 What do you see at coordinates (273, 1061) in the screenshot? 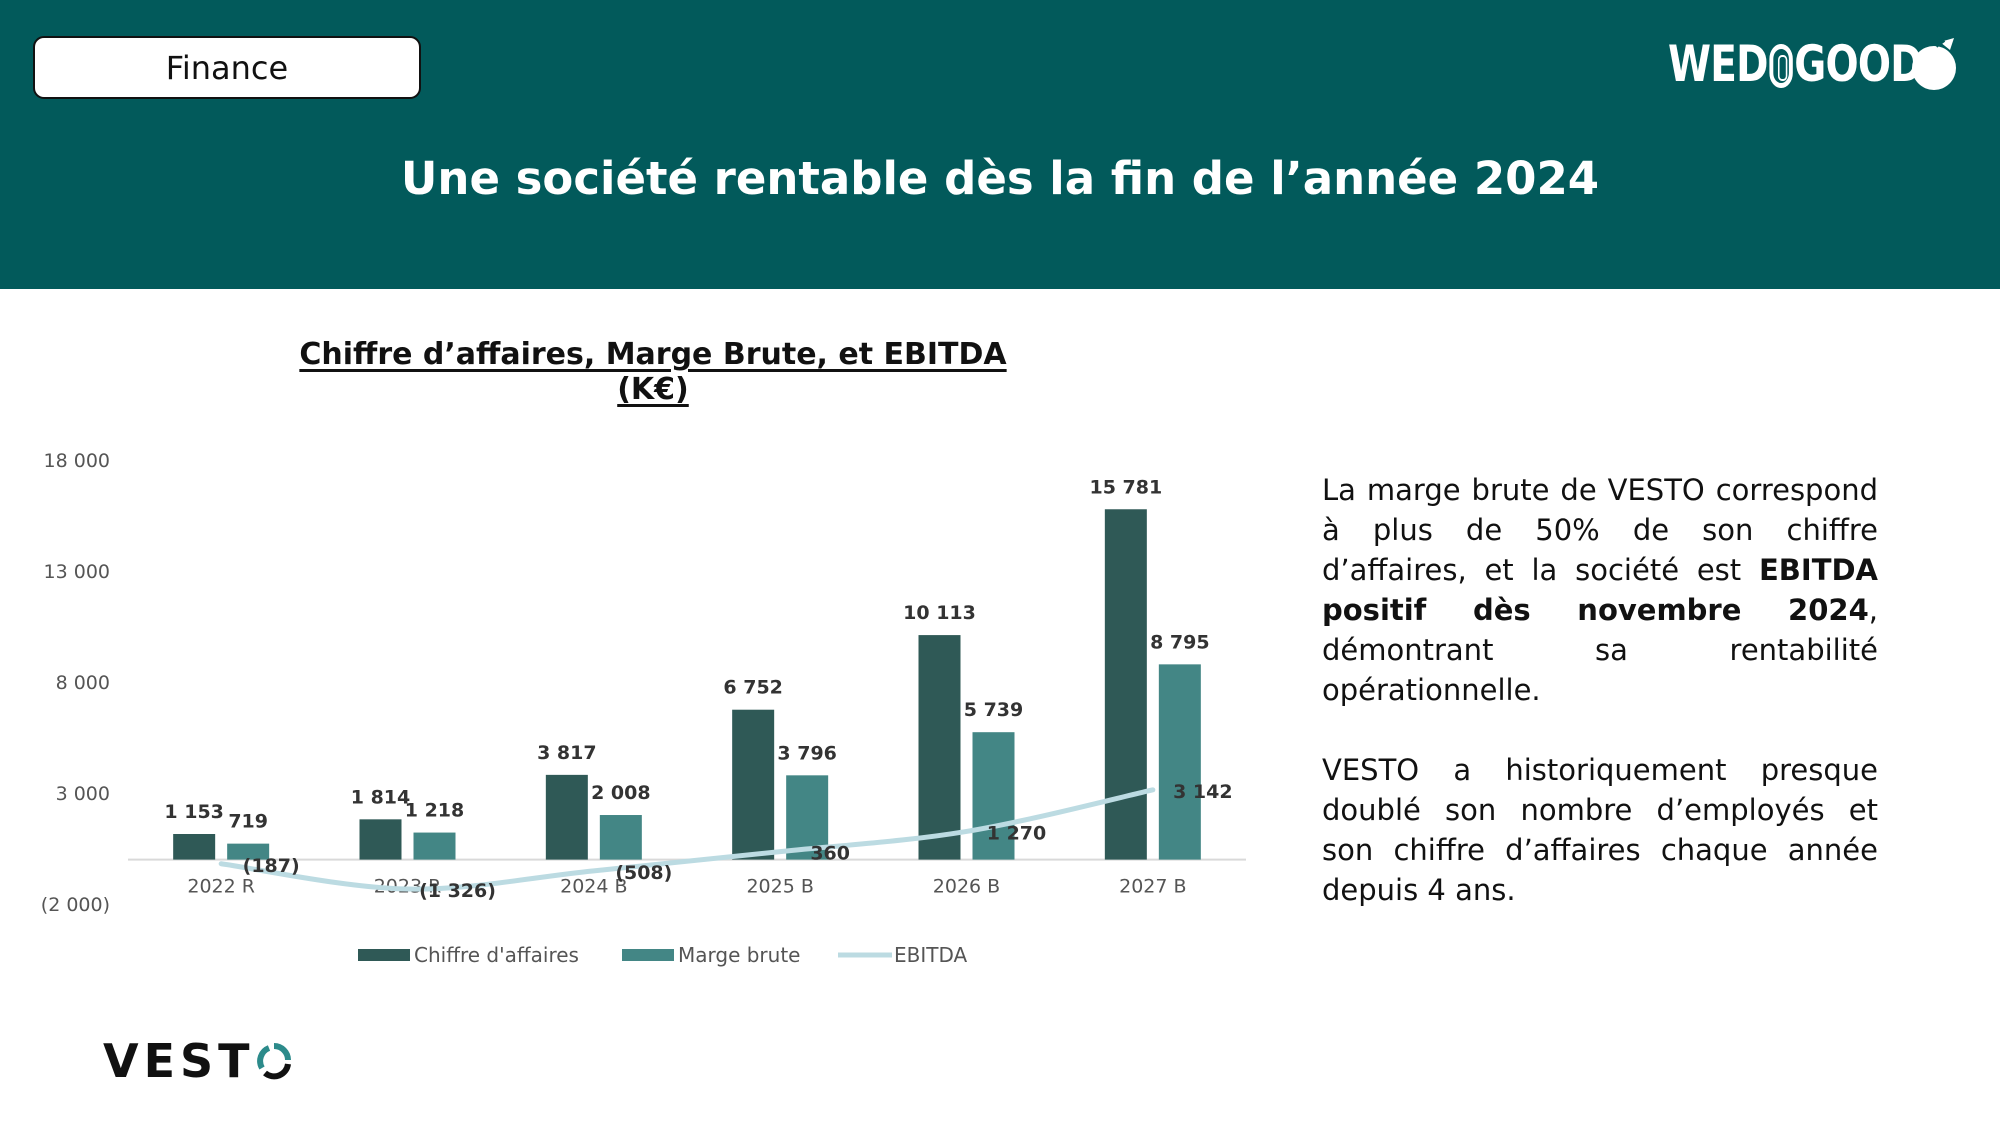
I see `circular-arrows-icon` at bounding box center [273, 1061].